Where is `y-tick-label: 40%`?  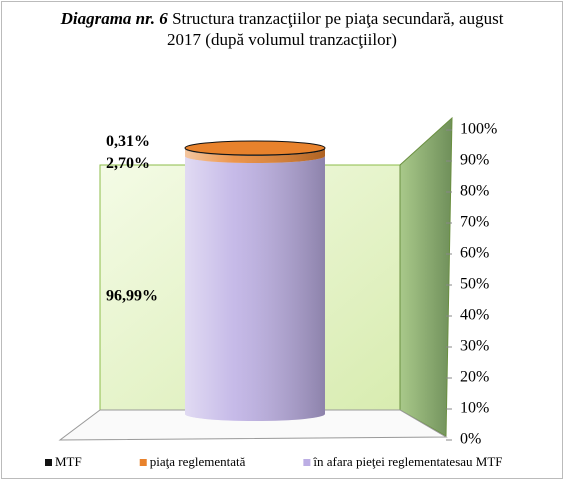
y-tick-label: 40% is located at coordinates (474, 315).